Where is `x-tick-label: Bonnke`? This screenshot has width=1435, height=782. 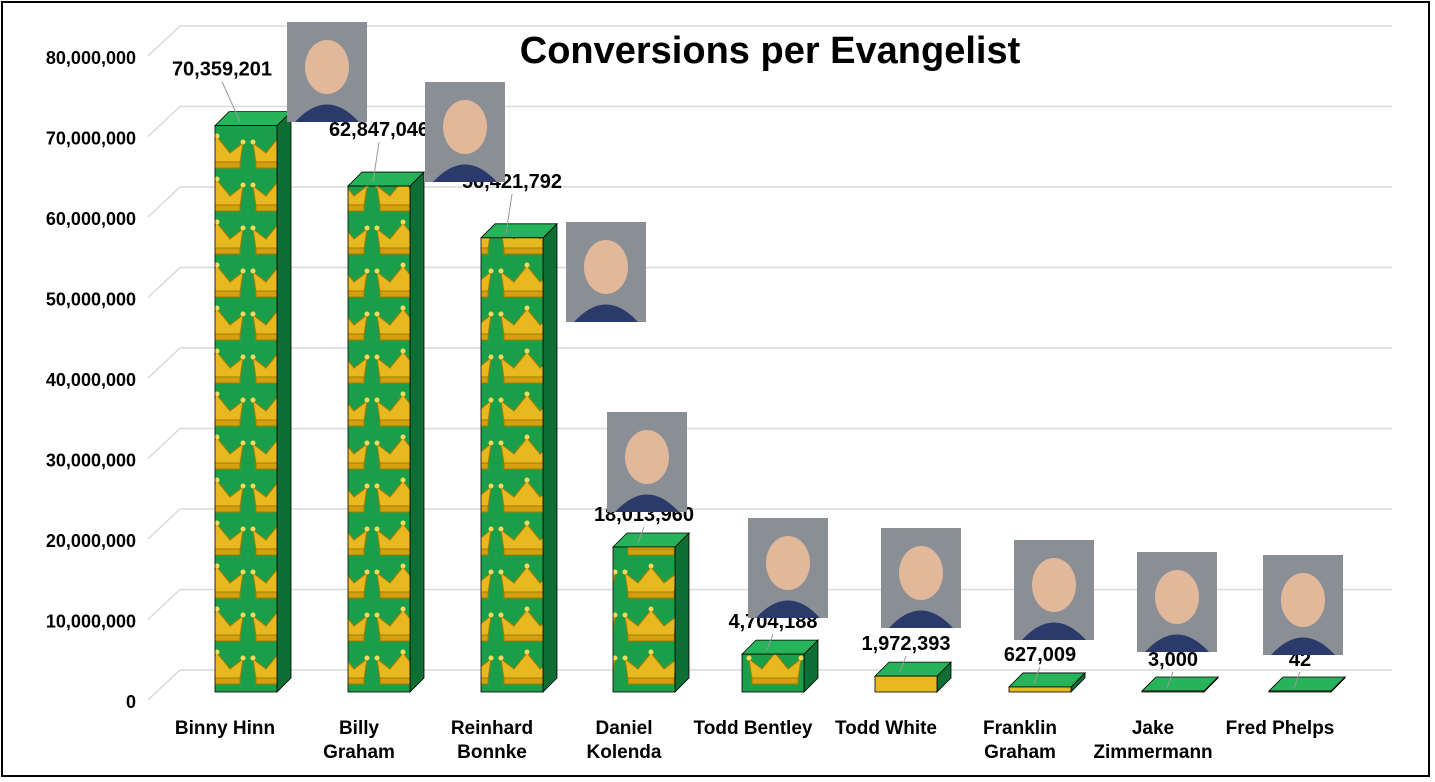
x-tick-label: Bonnke is located at coordinates (492, 752).